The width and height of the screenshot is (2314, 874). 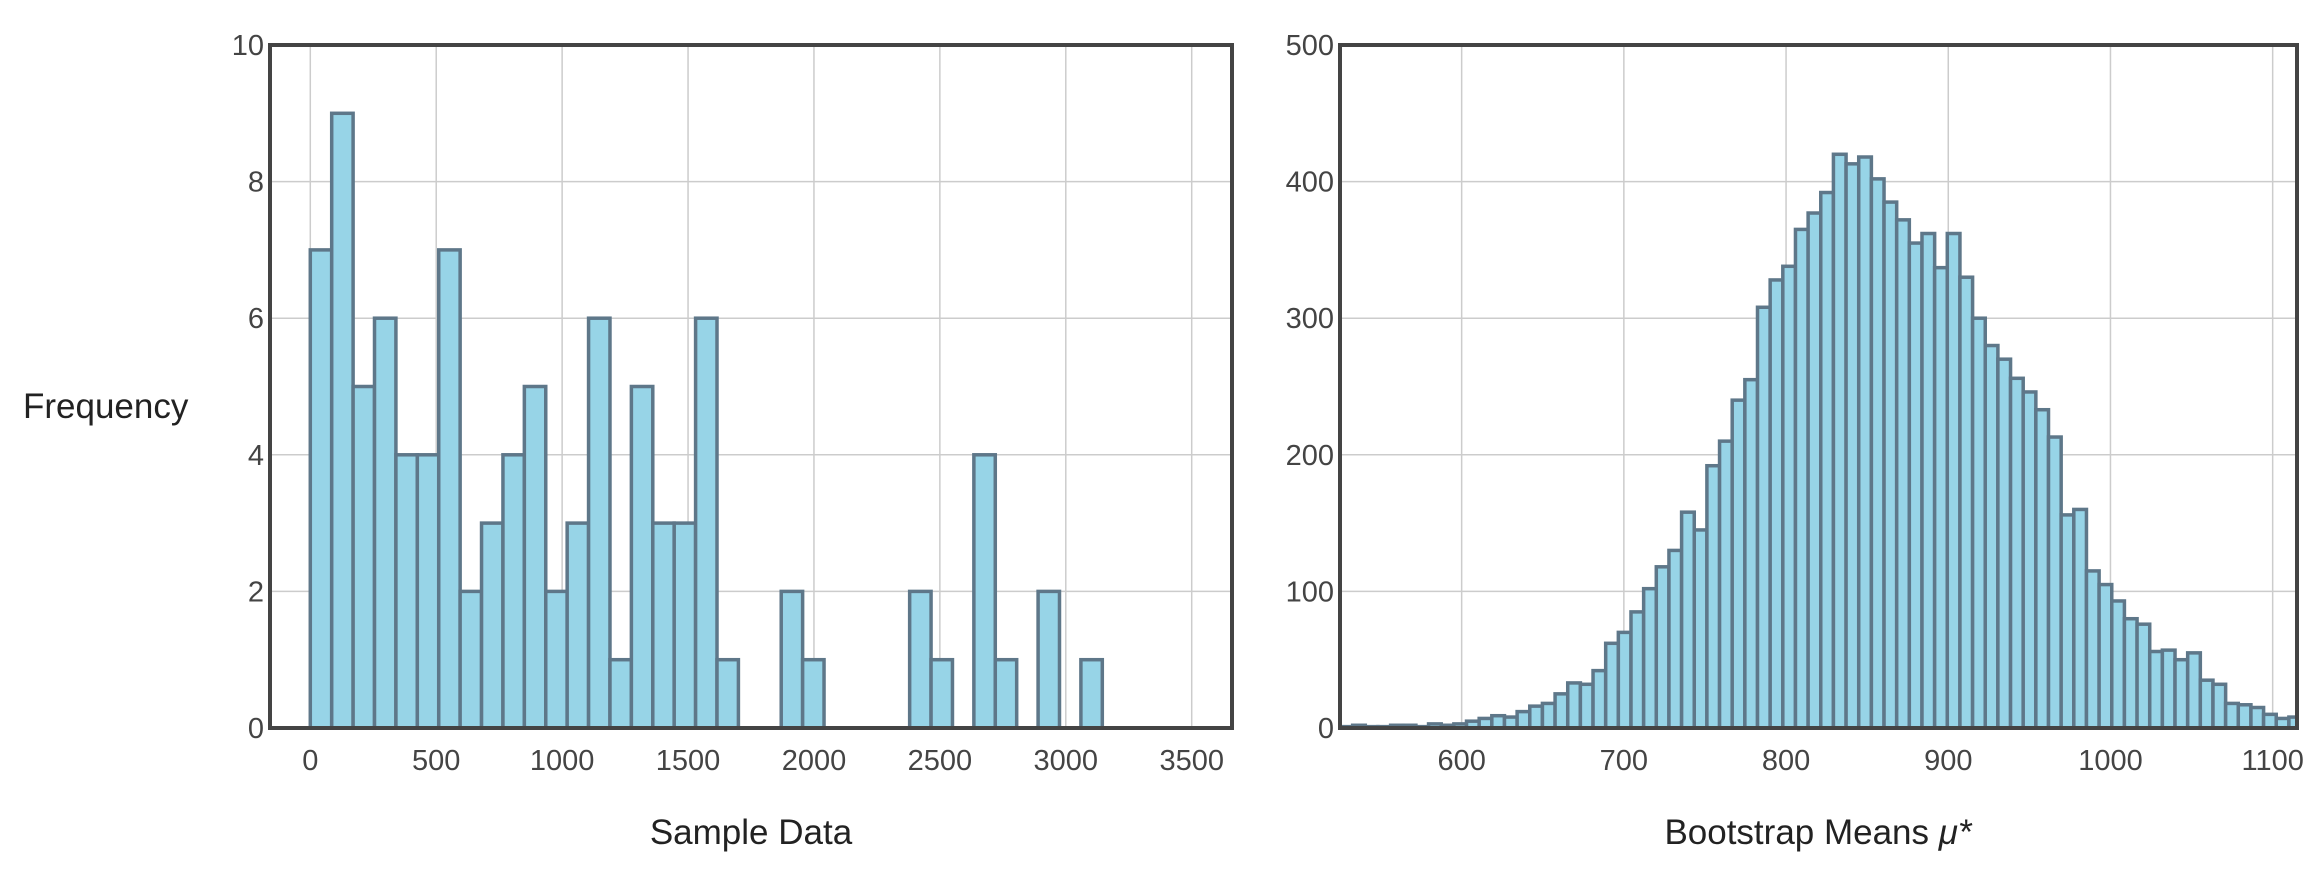 What do you see at coordinates (1310, 46) in the screenshot?
I see `bootstrap-means-y-tick-label: 500` at bounding box center [1310, 46].